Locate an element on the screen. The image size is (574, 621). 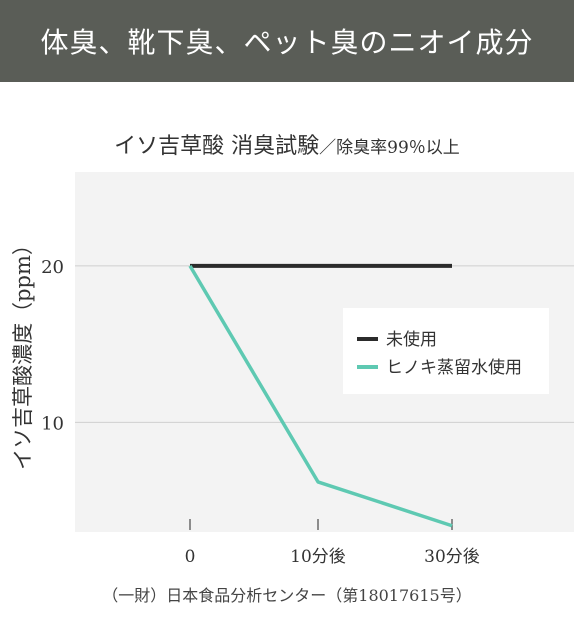
y-tick-label: 10 is located at coordinates (52, 423).